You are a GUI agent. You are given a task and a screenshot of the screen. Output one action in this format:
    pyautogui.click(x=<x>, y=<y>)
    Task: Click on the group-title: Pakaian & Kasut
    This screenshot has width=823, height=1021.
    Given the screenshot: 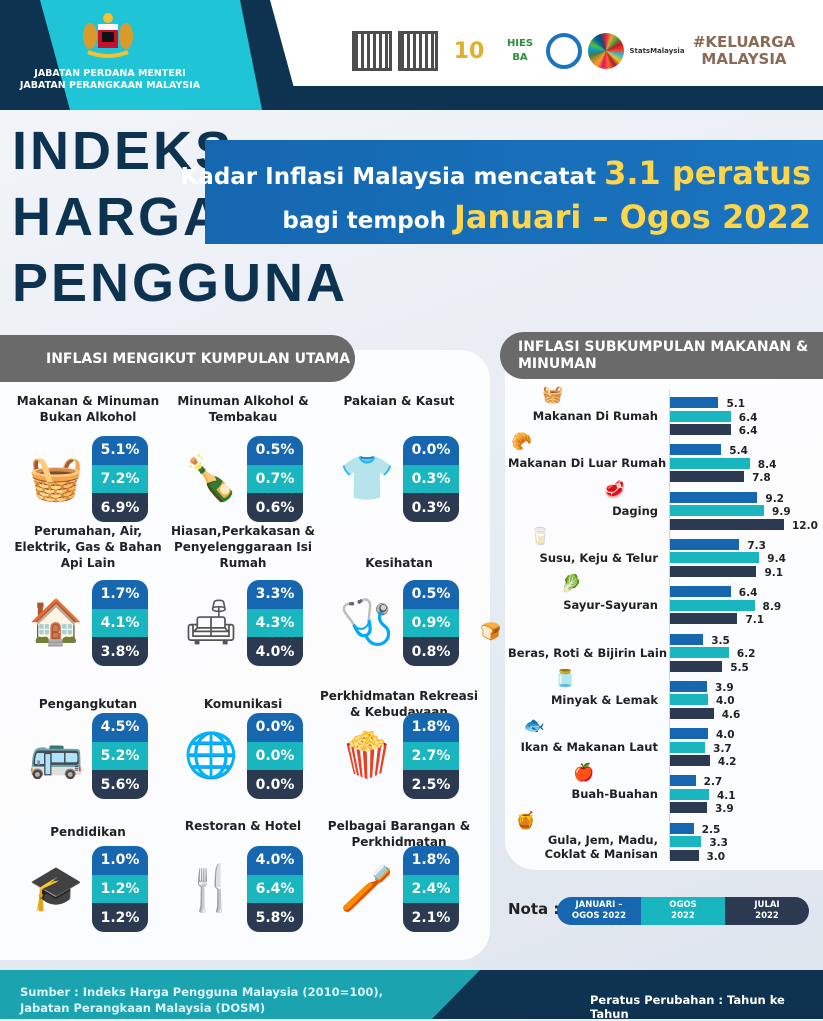 What is the action you would take?
    pyautogui.click(x=399, y=401)
    